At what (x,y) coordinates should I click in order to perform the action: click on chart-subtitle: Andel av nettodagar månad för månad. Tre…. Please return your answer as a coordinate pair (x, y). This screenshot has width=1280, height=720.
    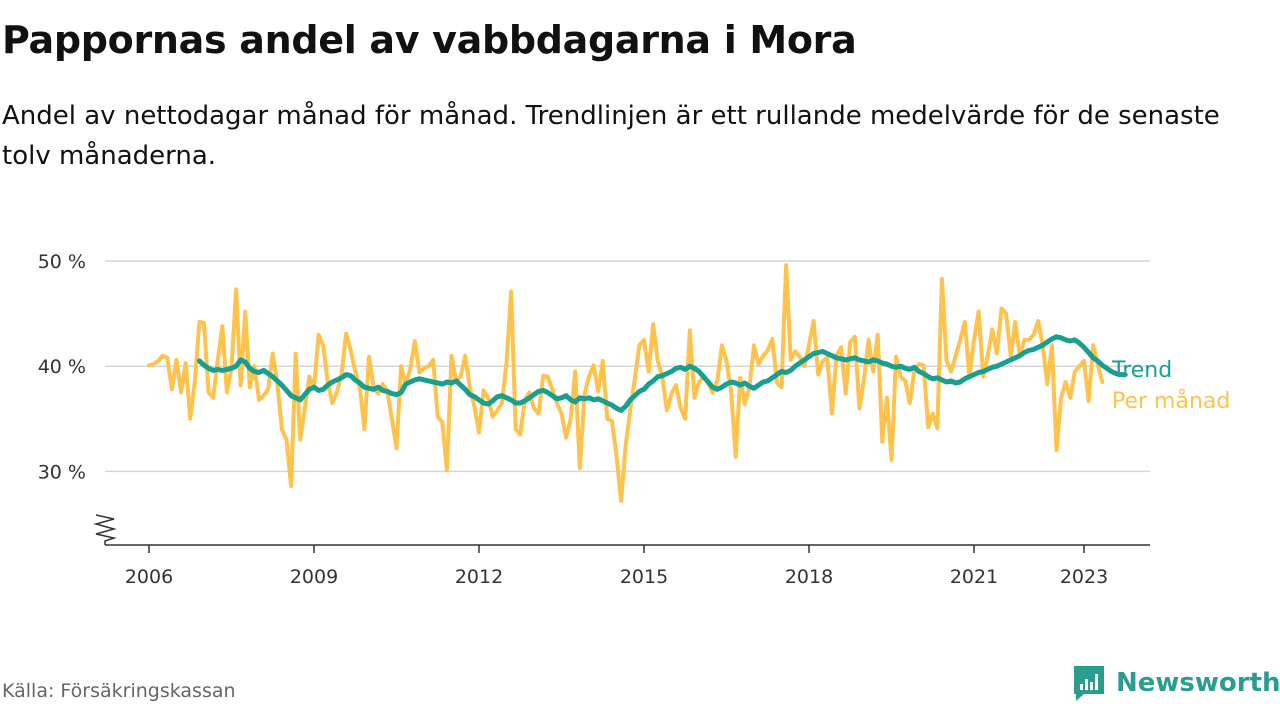
    Looking at the image, I should click on (611, 136).